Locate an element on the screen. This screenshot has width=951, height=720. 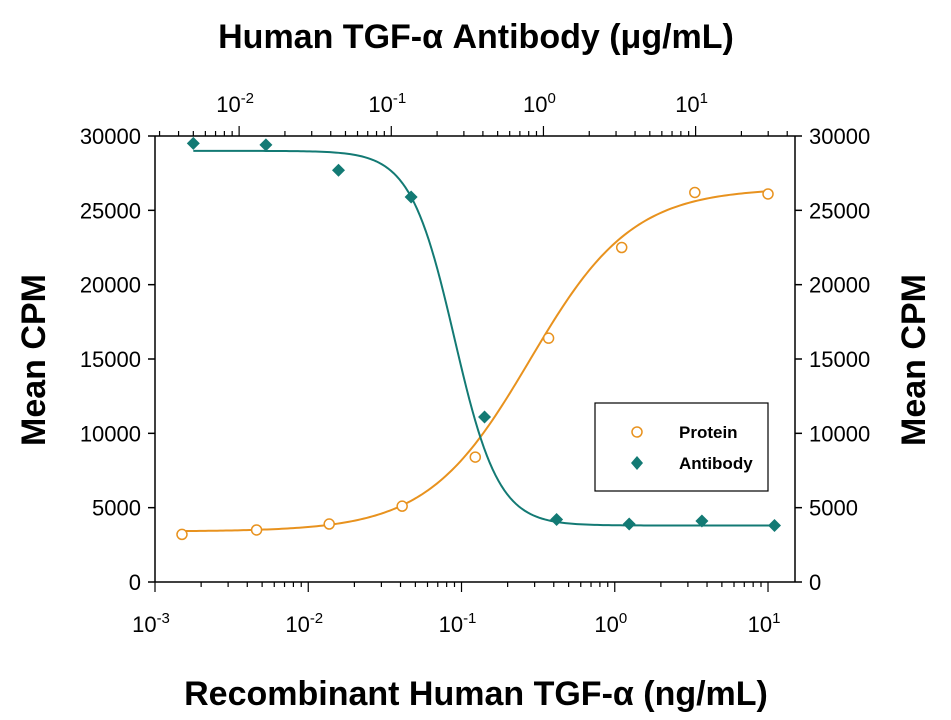
x-tick-label: 10⁻¹ is located at coordinates (458, 623).